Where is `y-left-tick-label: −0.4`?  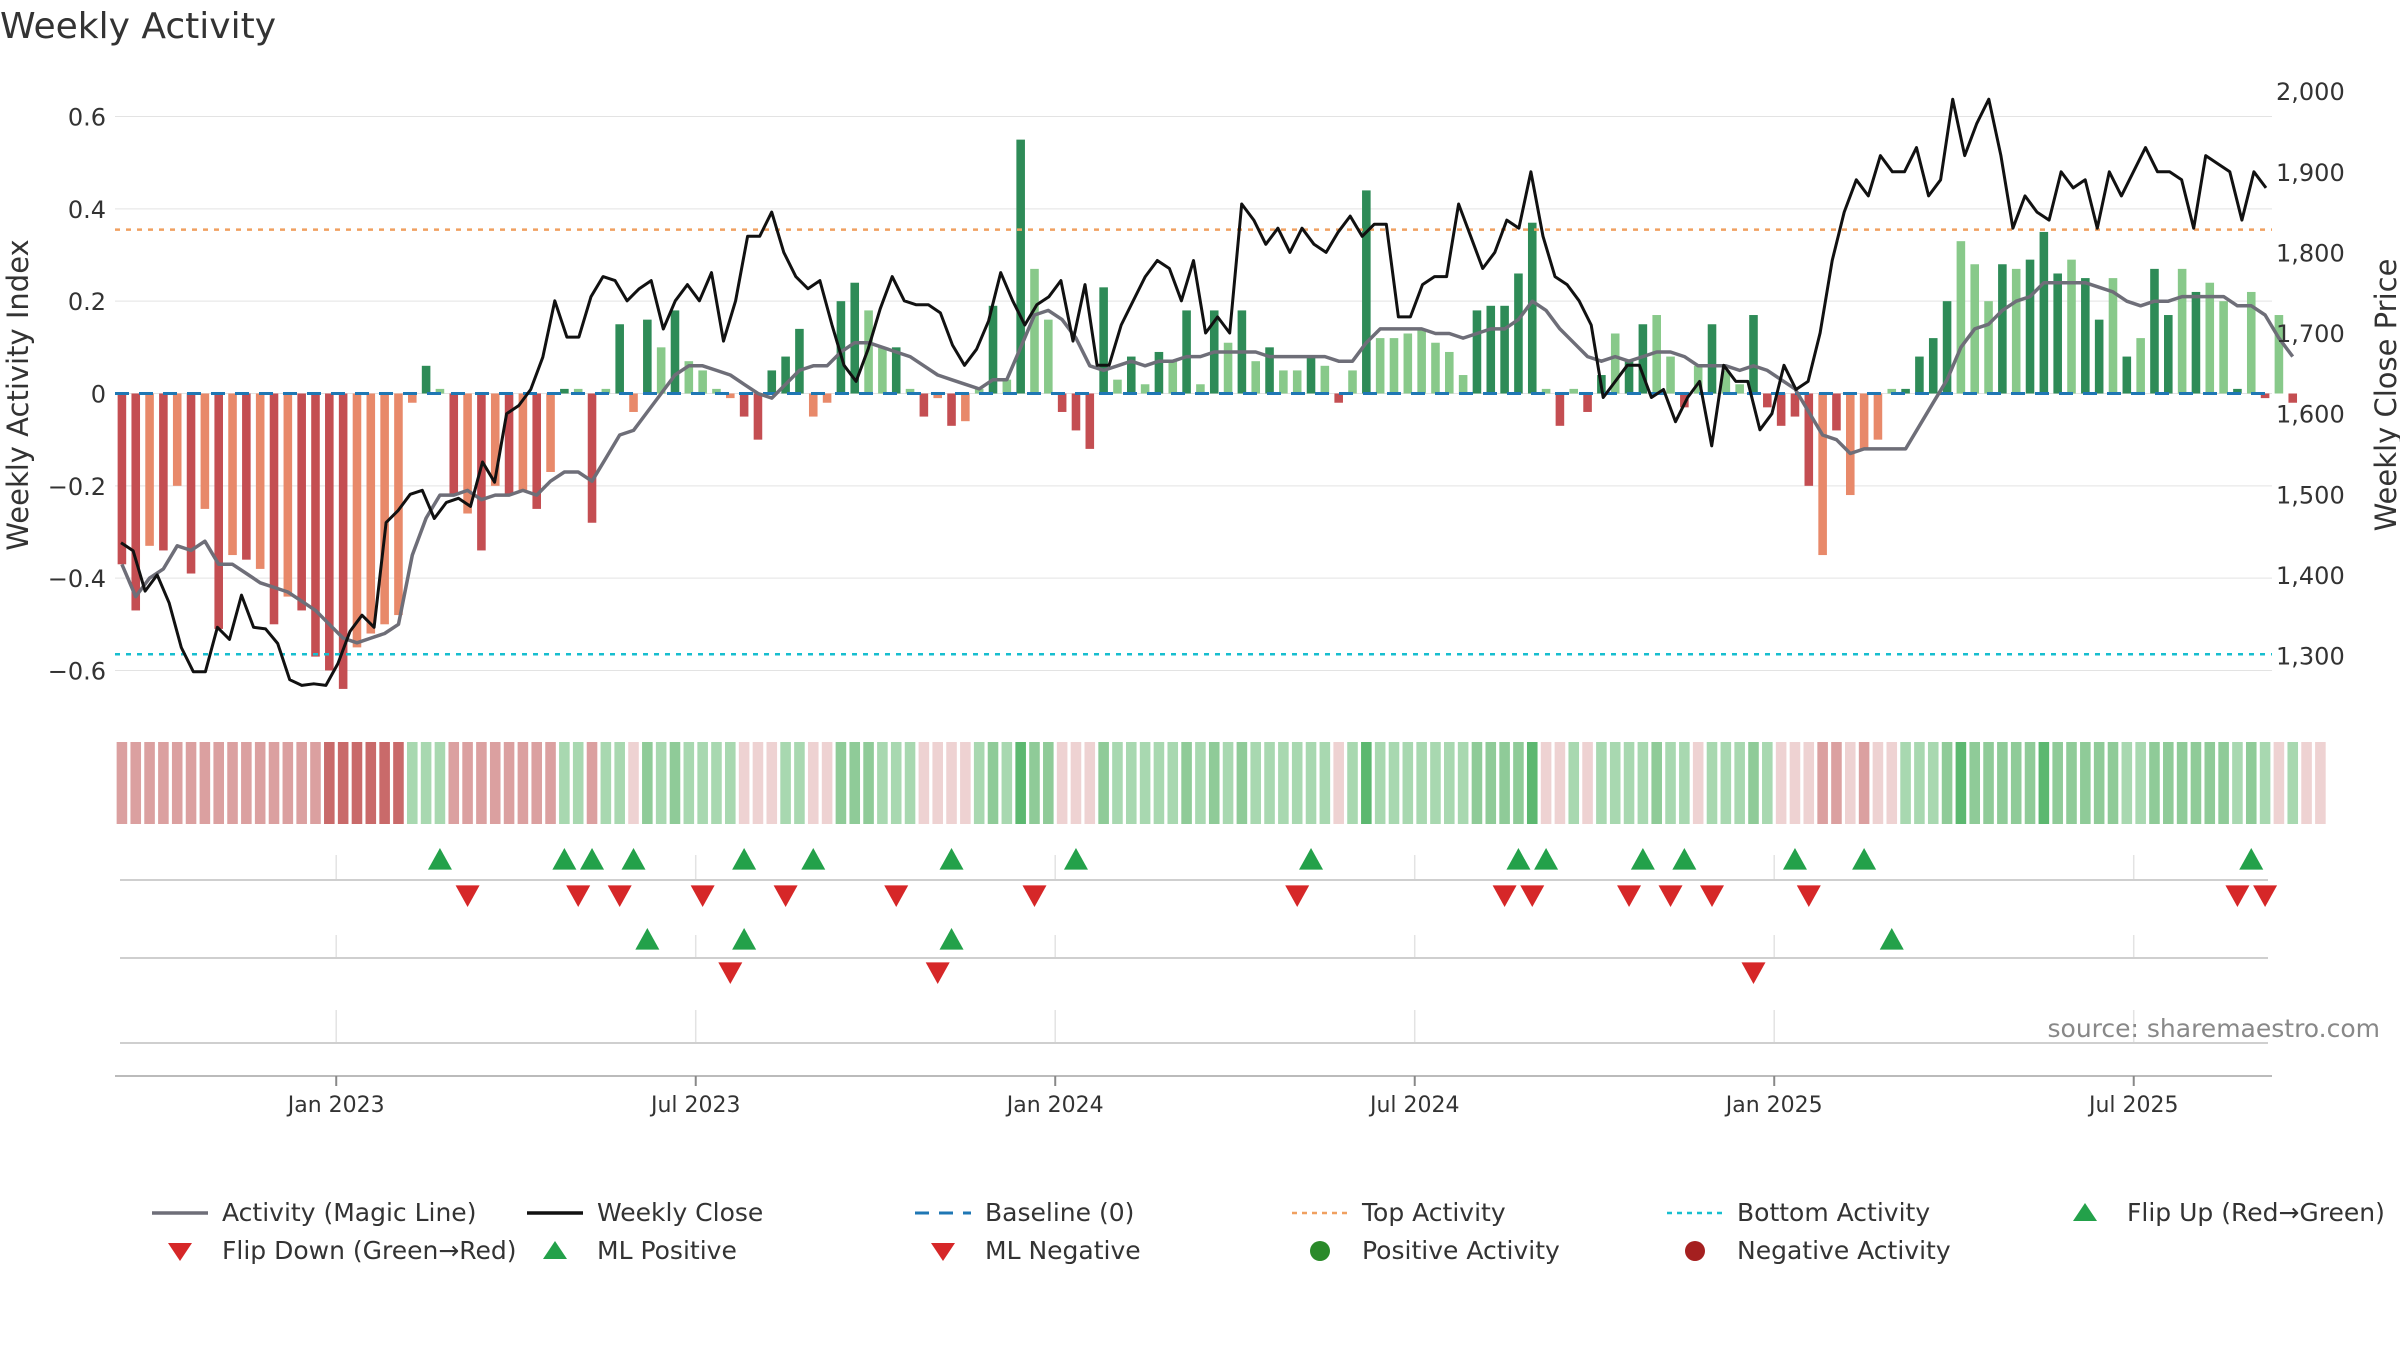 y-left-tick-label: −0.4 is located at coordinates (77, 579).